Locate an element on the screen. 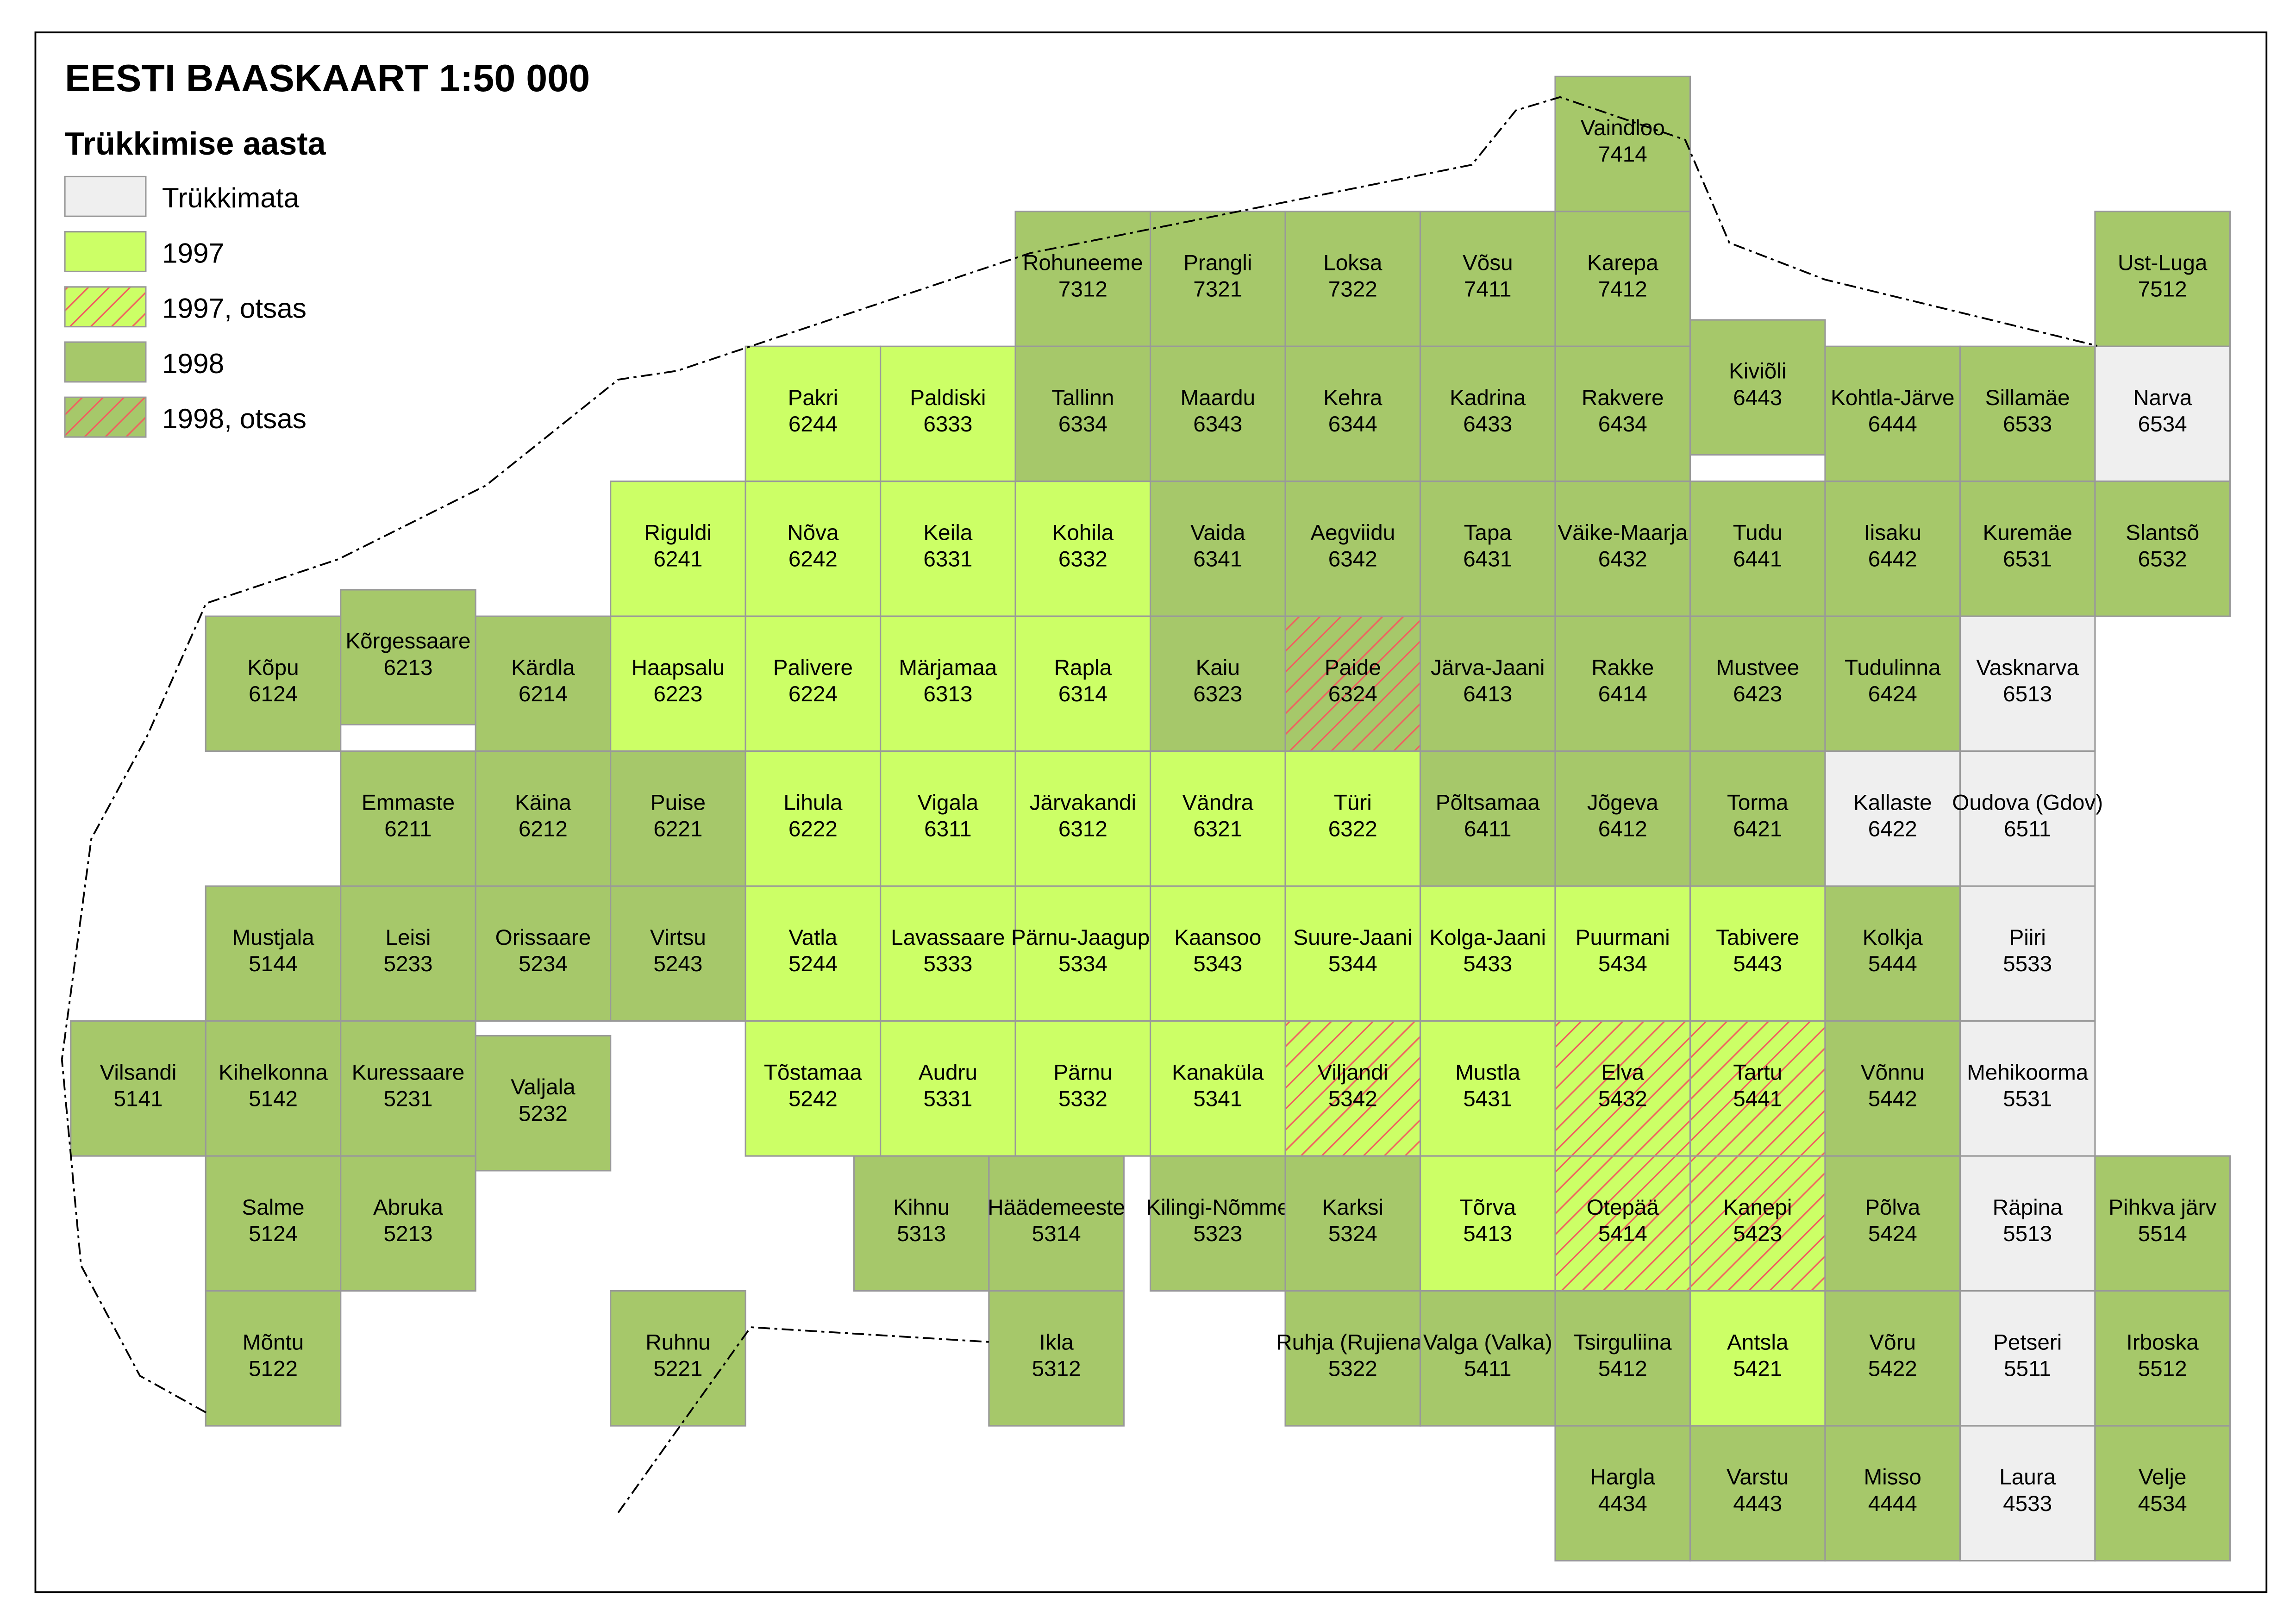  map-sheet-6511: Oudova (Gdov)6511 is located at coordinates (2028, 819).